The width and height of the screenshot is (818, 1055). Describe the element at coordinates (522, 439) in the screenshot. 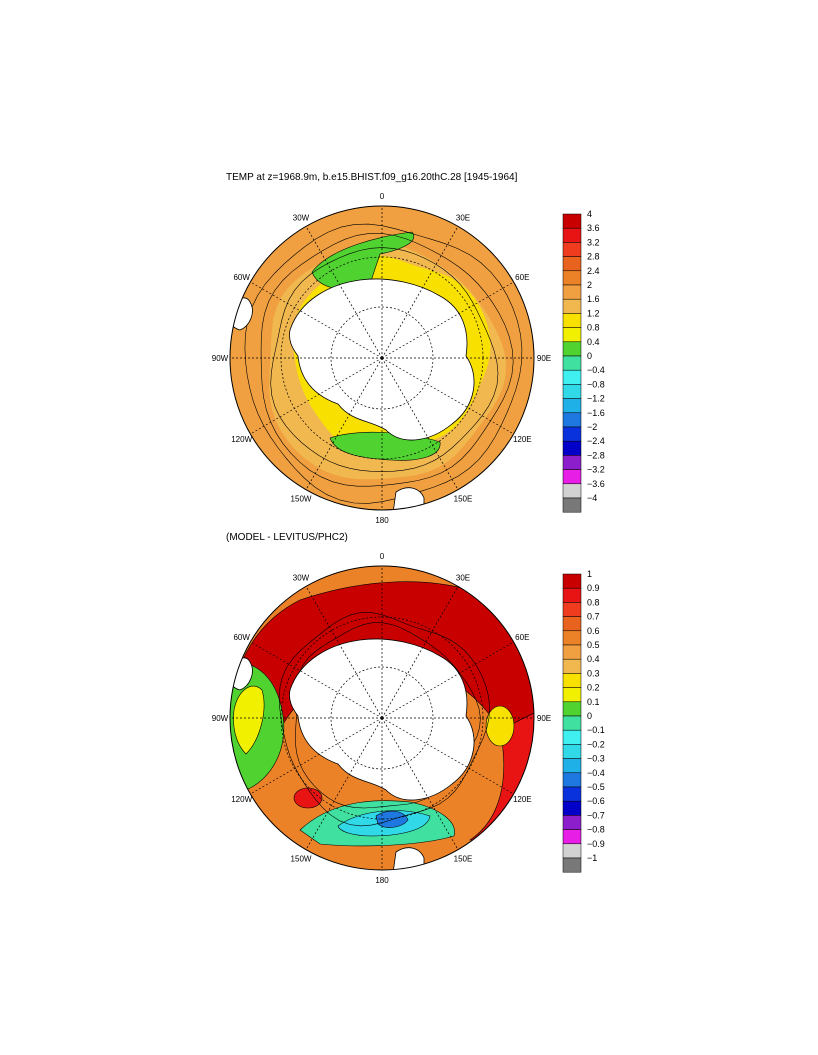

I see `longitude-label: 120E` at that location.